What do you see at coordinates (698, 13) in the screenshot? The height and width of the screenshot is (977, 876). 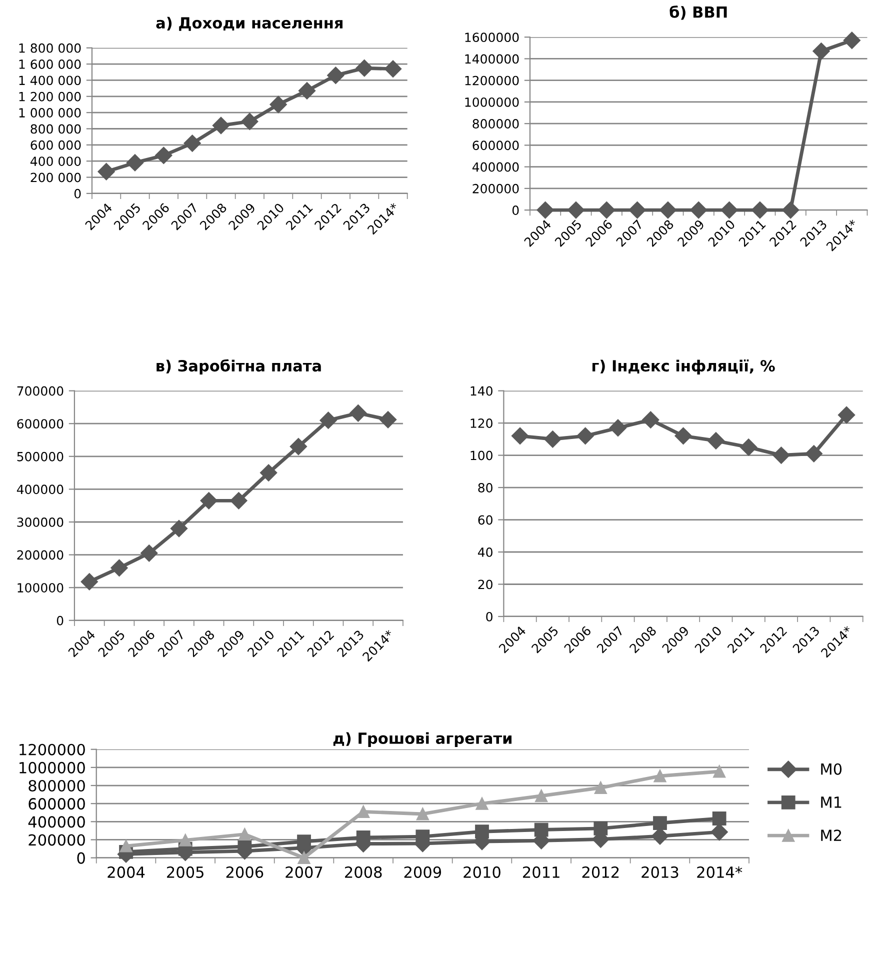 I see `chart-title: б) ВВП` at bounding box center [698, 13].